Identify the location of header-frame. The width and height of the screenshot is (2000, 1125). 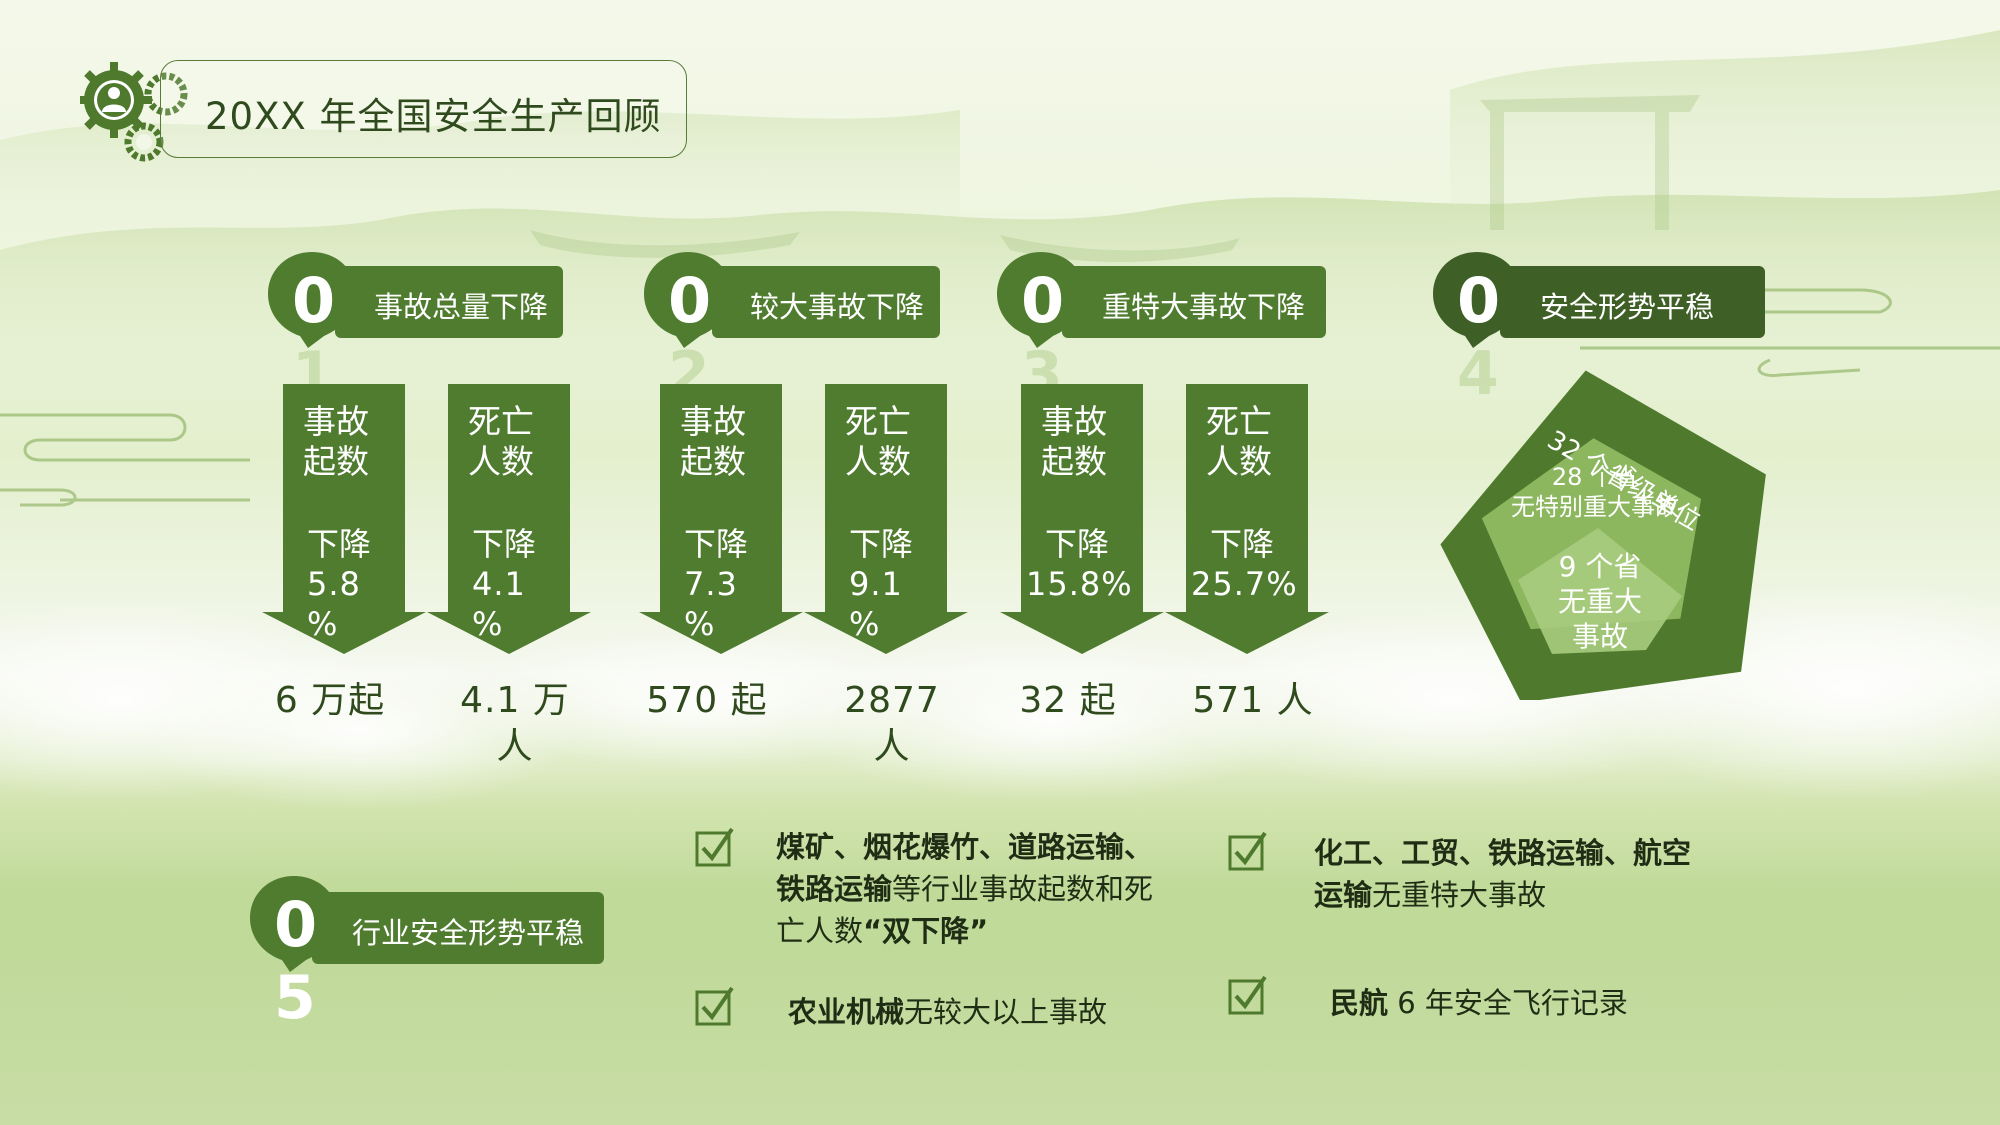
(423, 109).